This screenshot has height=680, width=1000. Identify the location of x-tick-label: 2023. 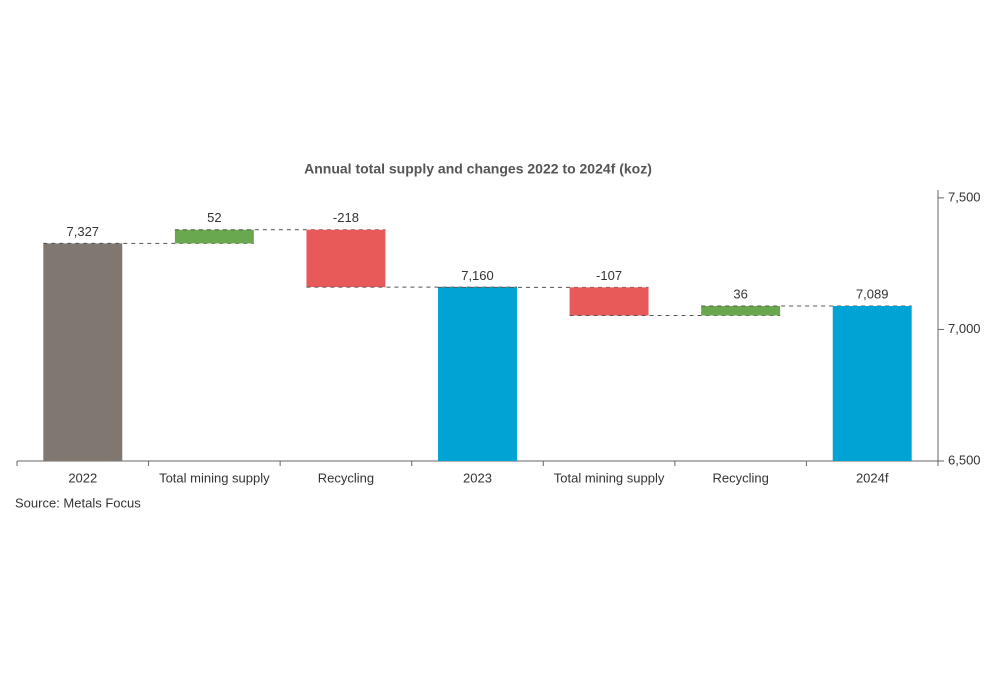
(477, 477).